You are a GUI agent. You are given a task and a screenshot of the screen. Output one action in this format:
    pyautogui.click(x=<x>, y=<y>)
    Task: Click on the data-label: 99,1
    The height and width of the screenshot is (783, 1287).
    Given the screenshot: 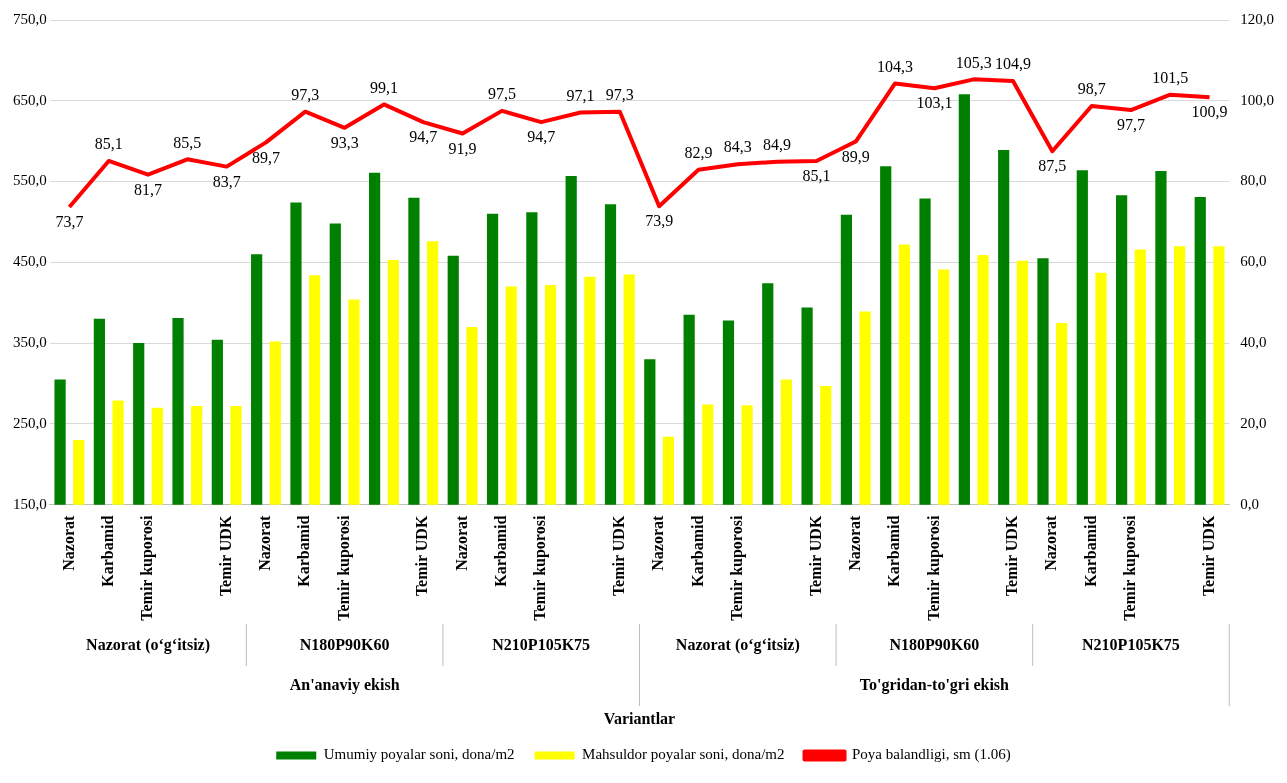 What is the action you would take?
    pyautogui.click(x=383, y=87)
    